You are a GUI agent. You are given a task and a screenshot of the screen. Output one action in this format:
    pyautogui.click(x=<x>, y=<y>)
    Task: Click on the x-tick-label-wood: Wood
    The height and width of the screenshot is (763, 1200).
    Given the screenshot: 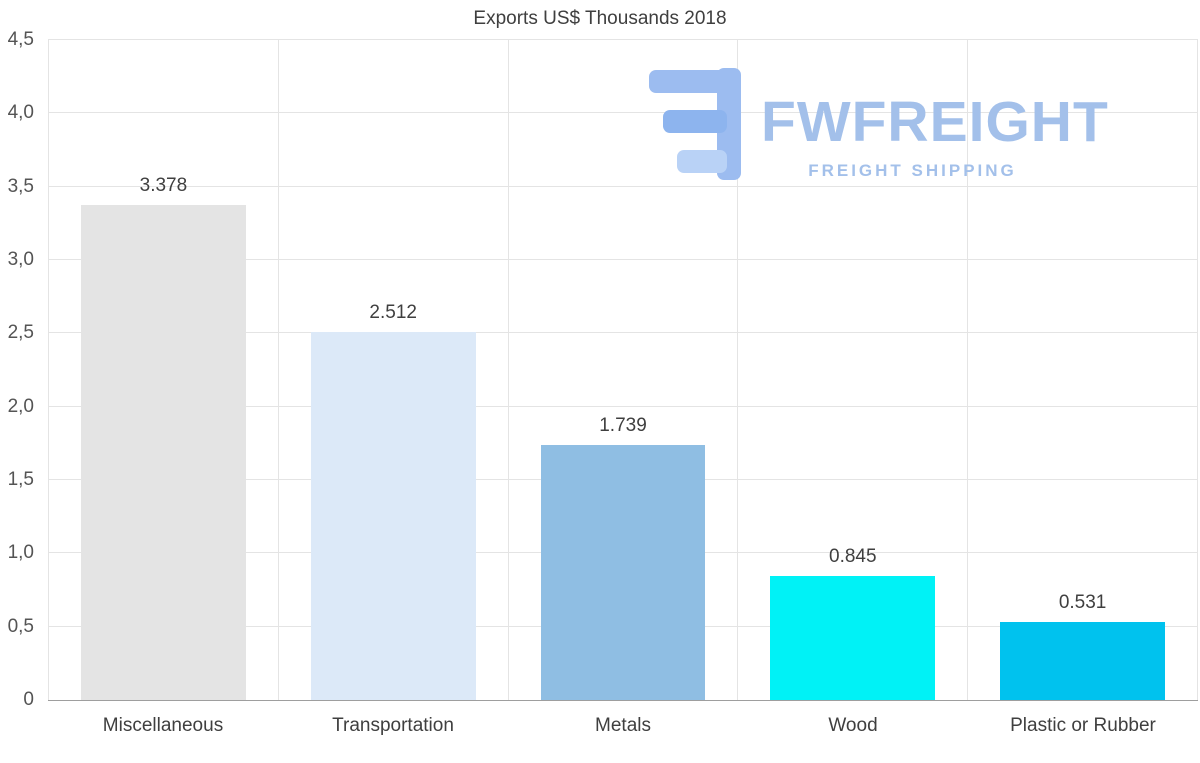 What is the action you would take?
    pyautogui.click(x=853, y=725)
    